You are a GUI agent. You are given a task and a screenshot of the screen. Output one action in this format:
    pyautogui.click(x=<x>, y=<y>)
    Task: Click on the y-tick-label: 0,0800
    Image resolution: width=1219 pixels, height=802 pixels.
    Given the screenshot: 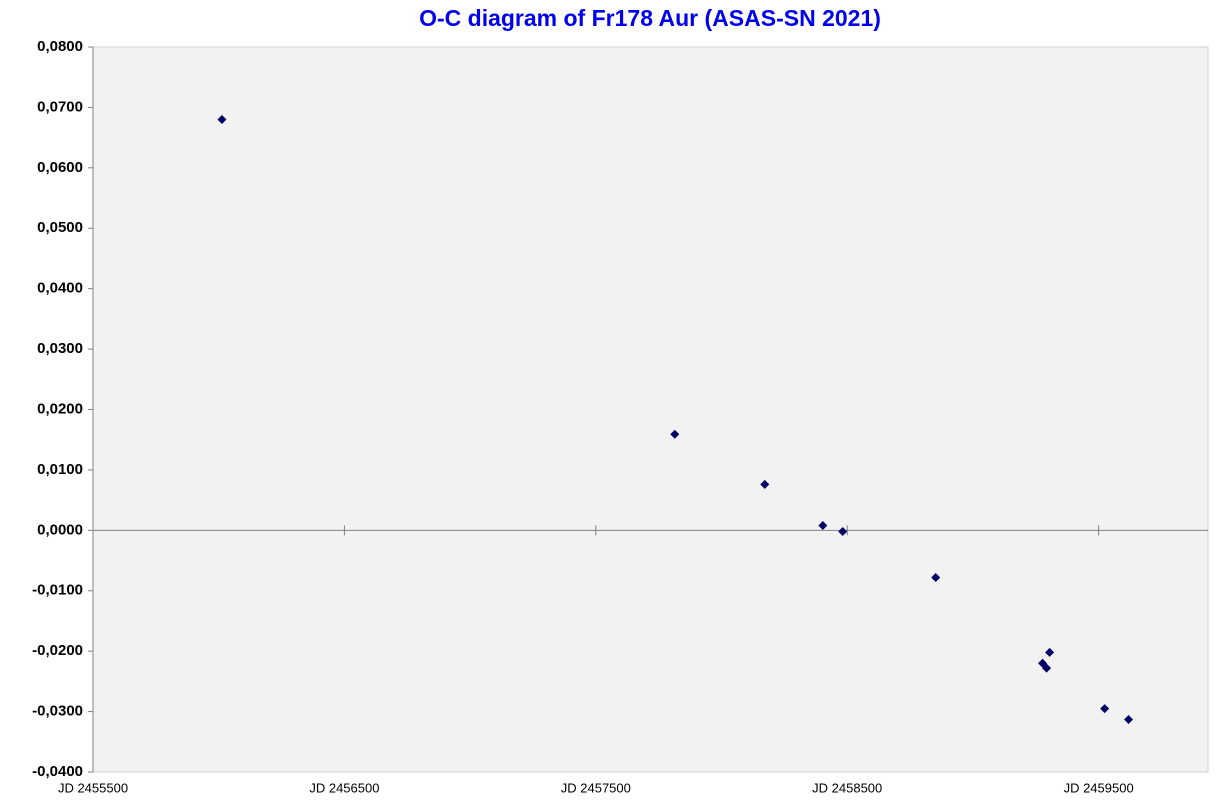 What is the action you would take?
    pyautogui.click(x=60, y=46)
    